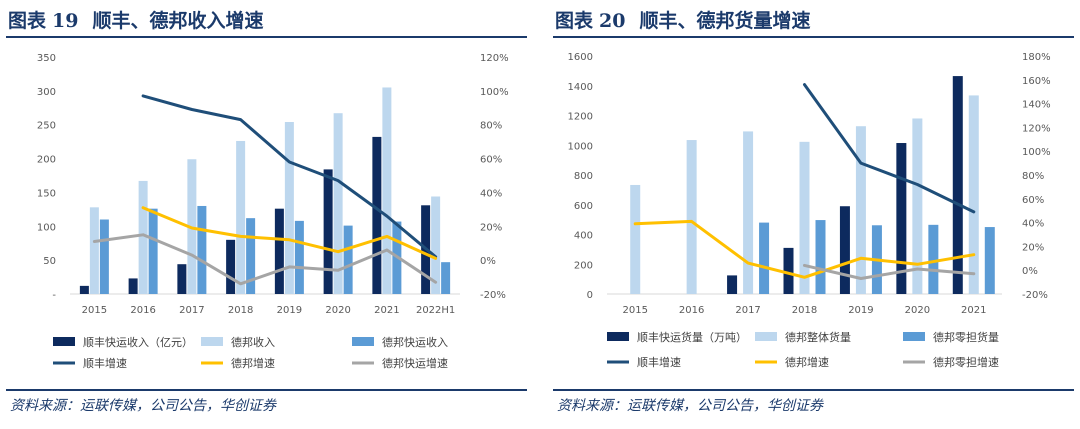 Image resolution: width=1080 pixels, height=429 pixels. What do you see at coordinates (253, 342) in the screenshot?
I see `legend-label: 德邦收入` at bounding box center [253, 342].